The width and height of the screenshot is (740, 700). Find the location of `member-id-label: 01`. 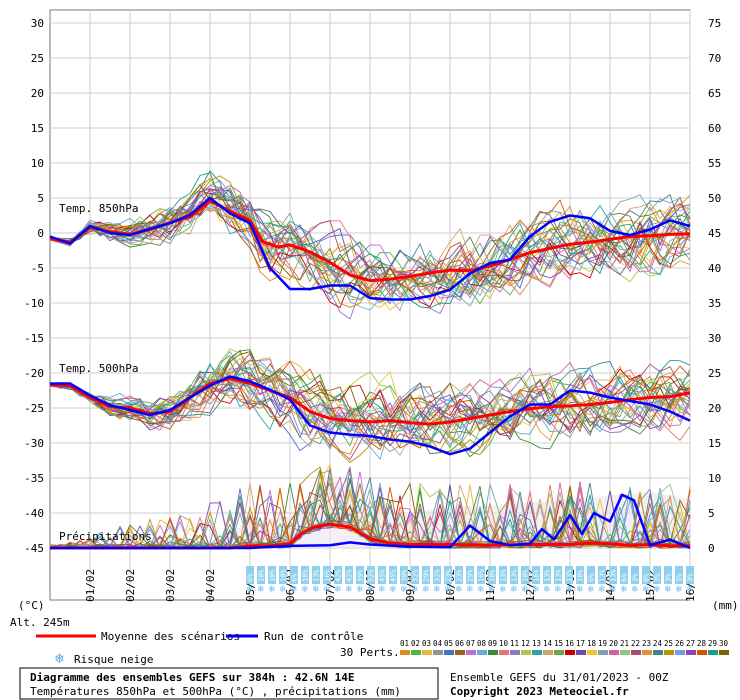

member-id-label: 01 is located at coordinates (404, 643).